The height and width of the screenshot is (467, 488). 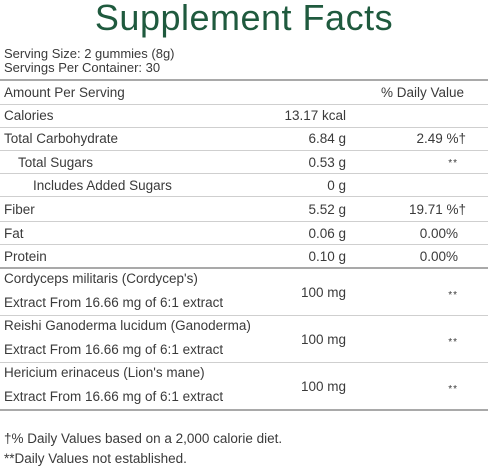 I want to click on nutrient-dv: 2.49 %†, so click(x=441, y=138).